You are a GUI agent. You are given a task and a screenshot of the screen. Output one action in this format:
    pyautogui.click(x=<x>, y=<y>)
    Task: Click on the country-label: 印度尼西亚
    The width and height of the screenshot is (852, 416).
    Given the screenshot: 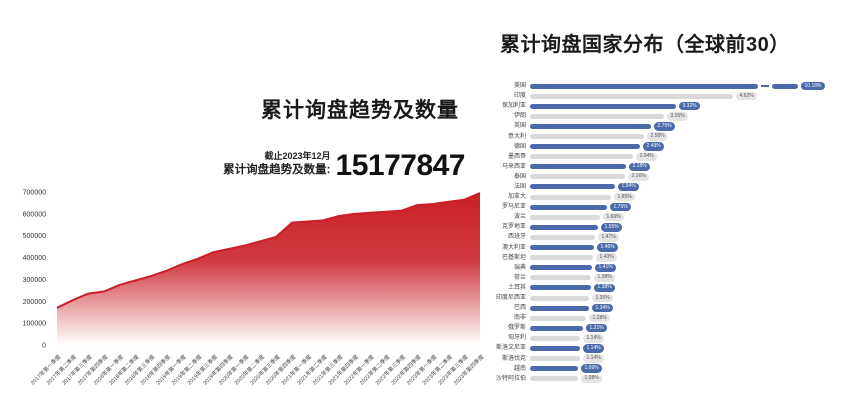 What is the action you would take?
    pyautogui.click(x=510, y=298)
    